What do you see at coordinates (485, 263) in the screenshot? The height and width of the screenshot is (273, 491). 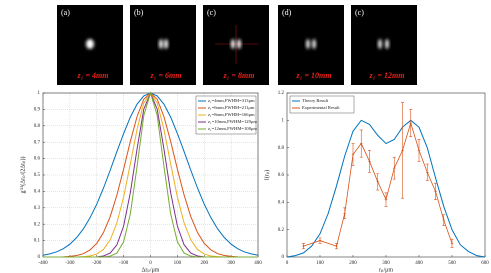 I see `x-tick-label: 600` at bounding box center [485, 263].